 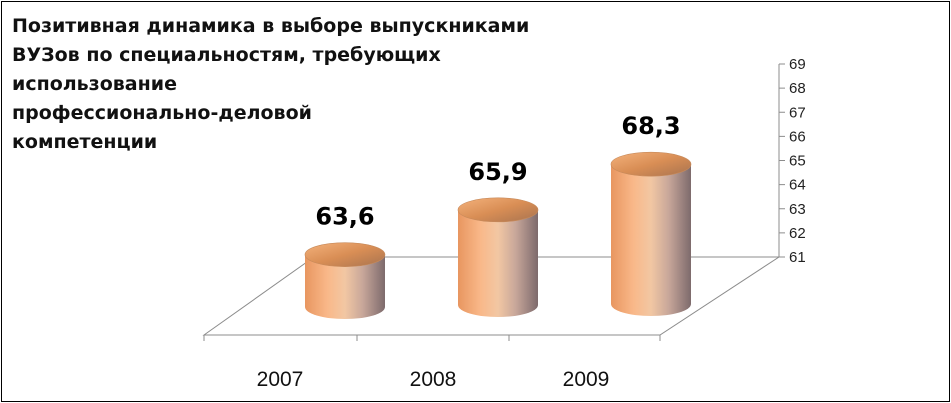 I want to click on y-tick-label: 68, so click(x=797, y=88).